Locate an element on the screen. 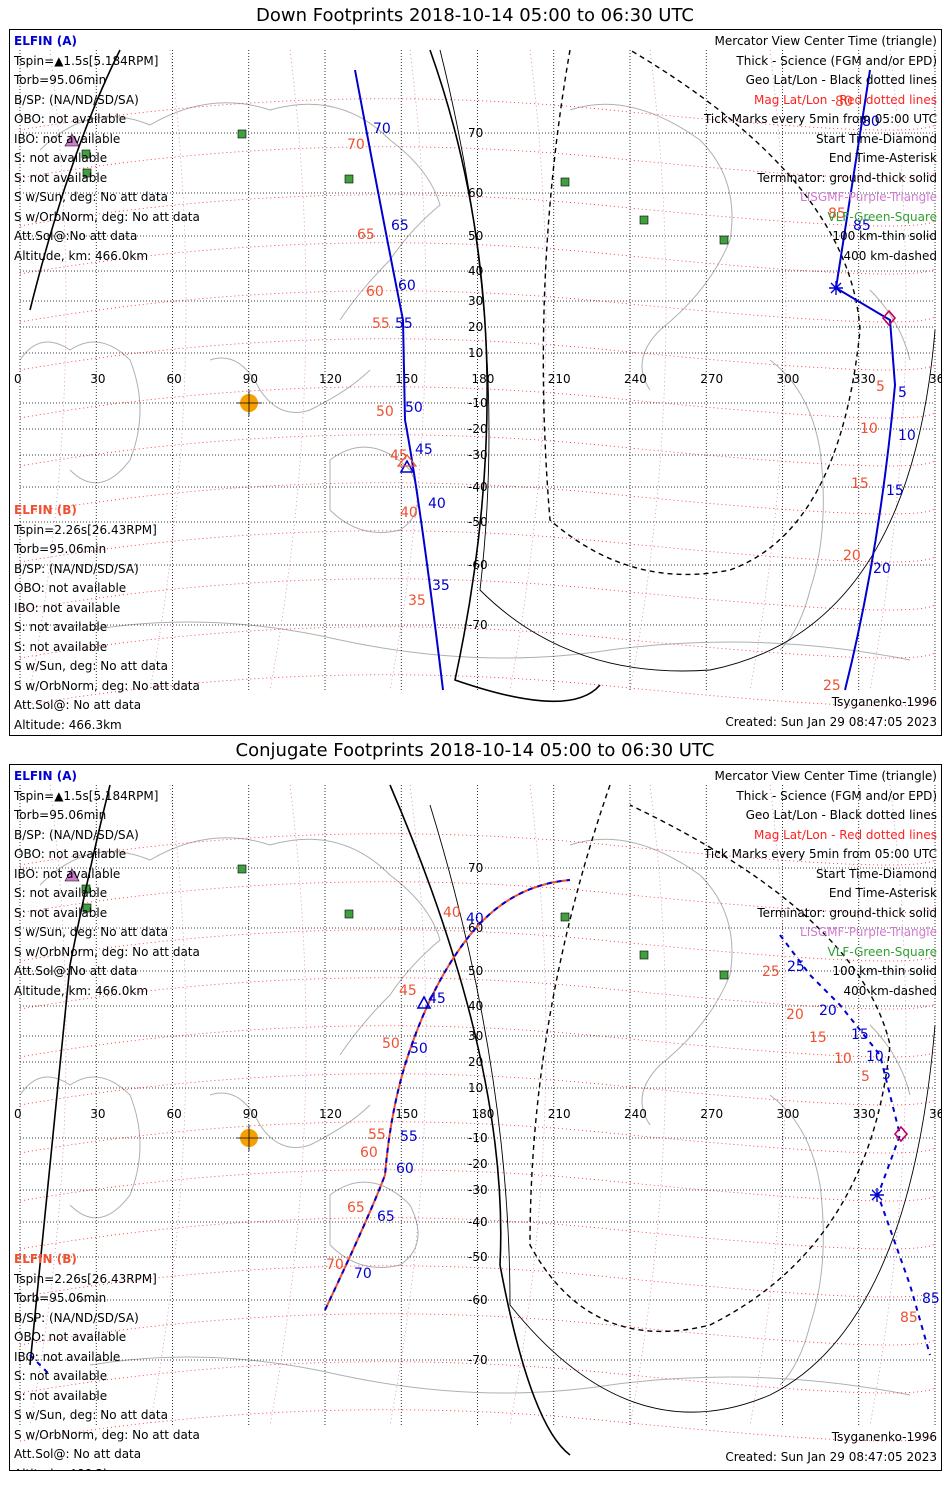  track-tick-label: 80 is located at coordinates (844, 102).